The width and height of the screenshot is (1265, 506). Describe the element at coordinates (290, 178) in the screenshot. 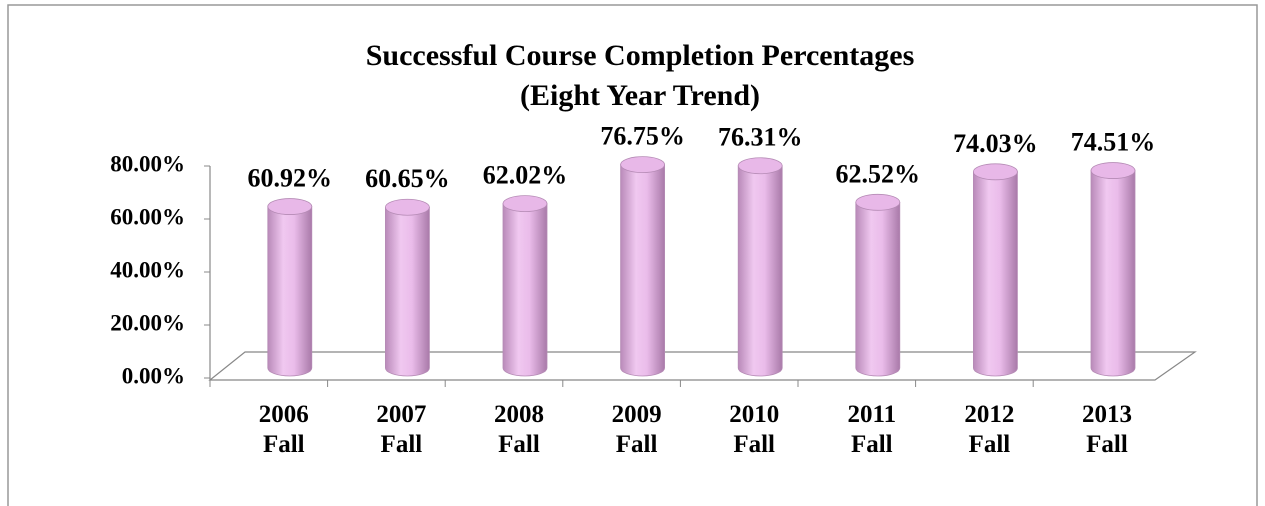

I see `value-label: 60.92%` at that location.